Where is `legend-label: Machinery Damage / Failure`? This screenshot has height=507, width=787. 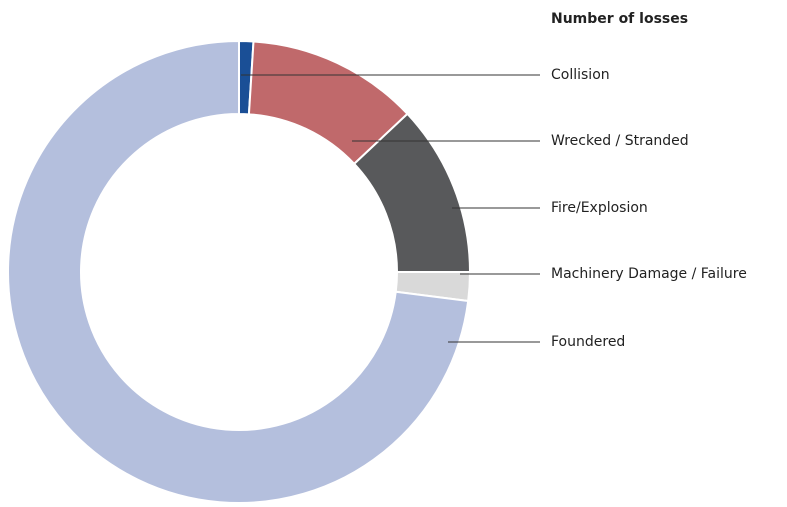 legend-label: Machinery Damage / Failure is located at coordinates (649, 274).